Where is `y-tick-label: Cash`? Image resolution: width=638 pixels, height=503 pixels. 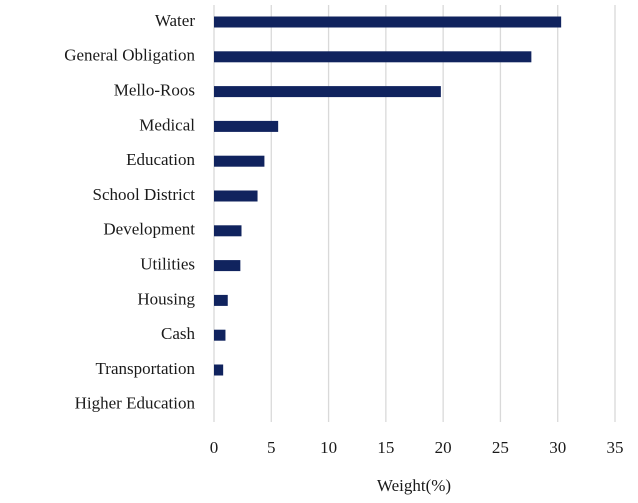
y-tick-label: Cash is located at coordinates (178, 333).